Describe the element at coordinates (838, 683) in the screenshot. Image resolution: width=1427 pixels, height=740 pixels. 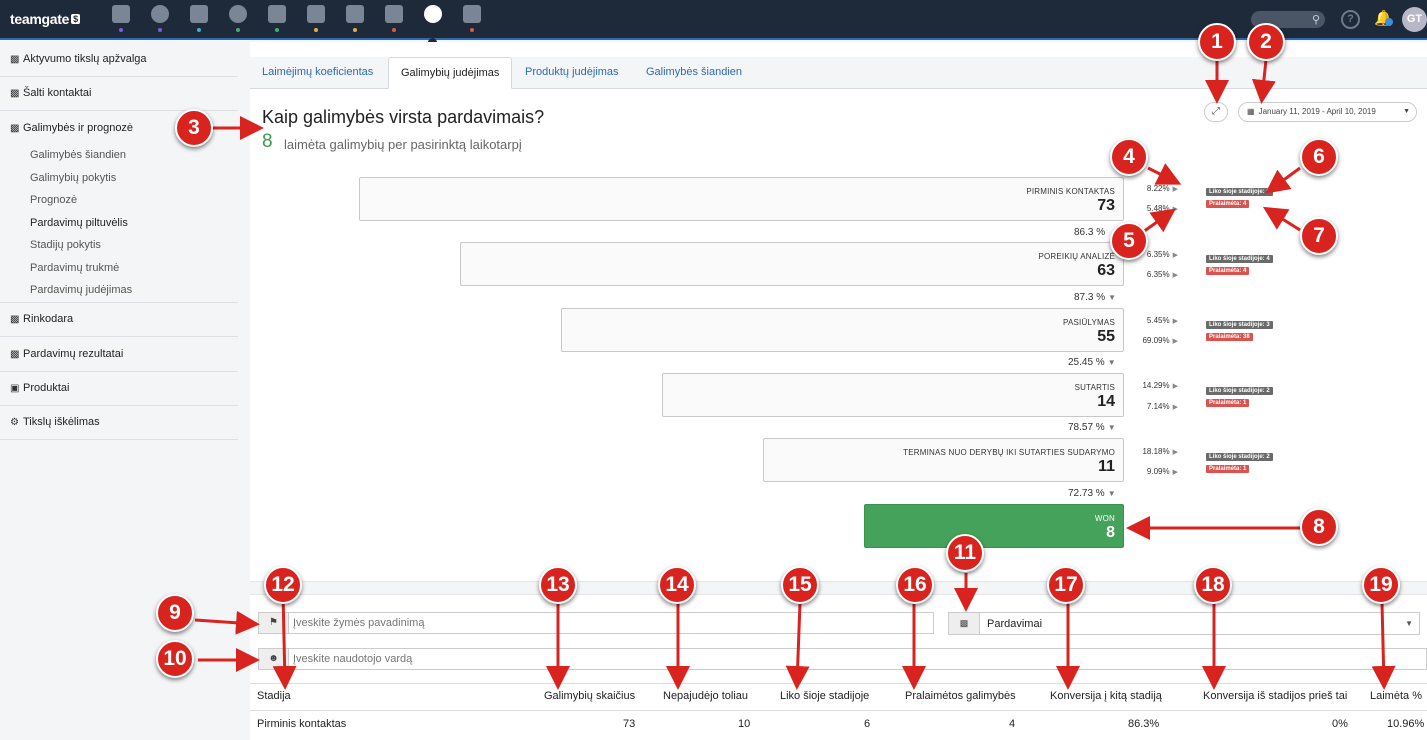
I see `table-border` at that location.